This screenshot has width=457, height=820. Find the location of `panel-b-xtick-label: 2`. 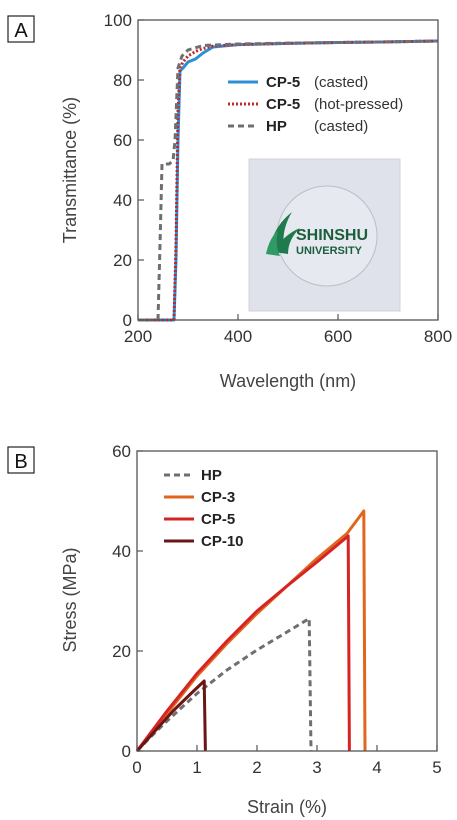

panel-b-xtick-label: 2 is located at coordinates (256, 767).